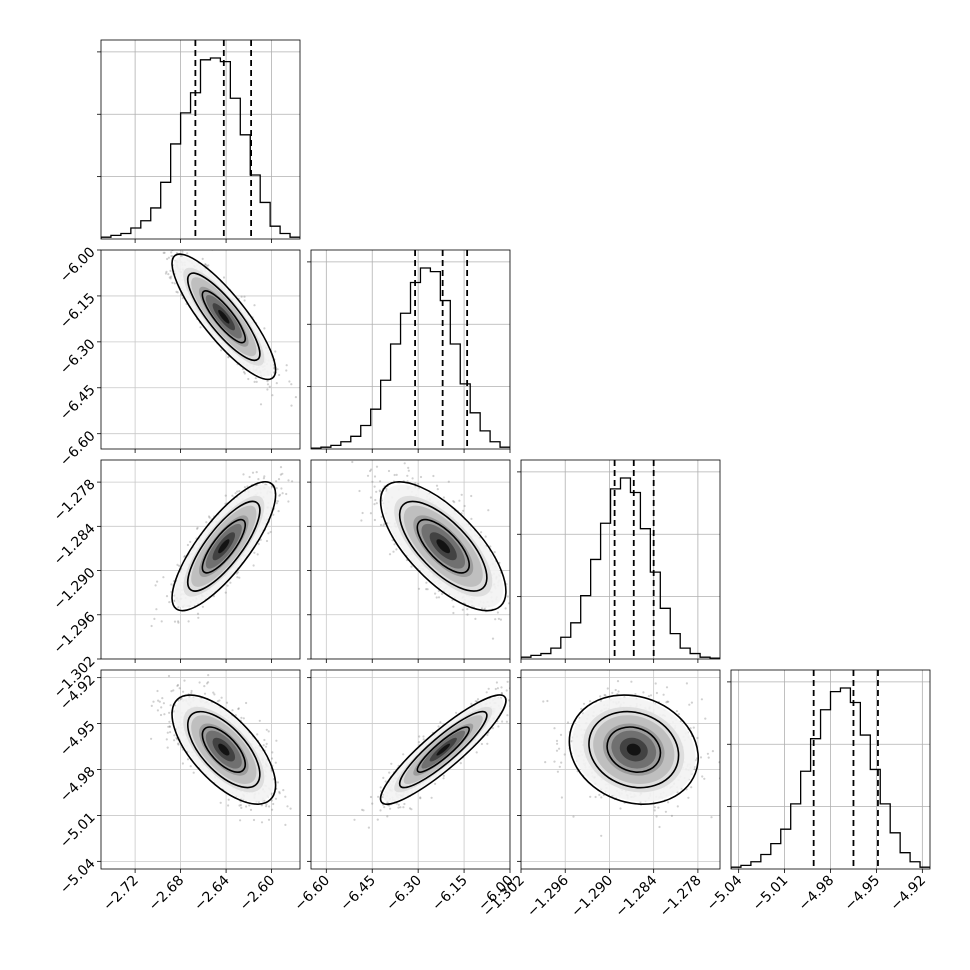 Image resolution: width=970 pixels, height=970 pixels. I want to click on panel-frame, so click(200, 349).